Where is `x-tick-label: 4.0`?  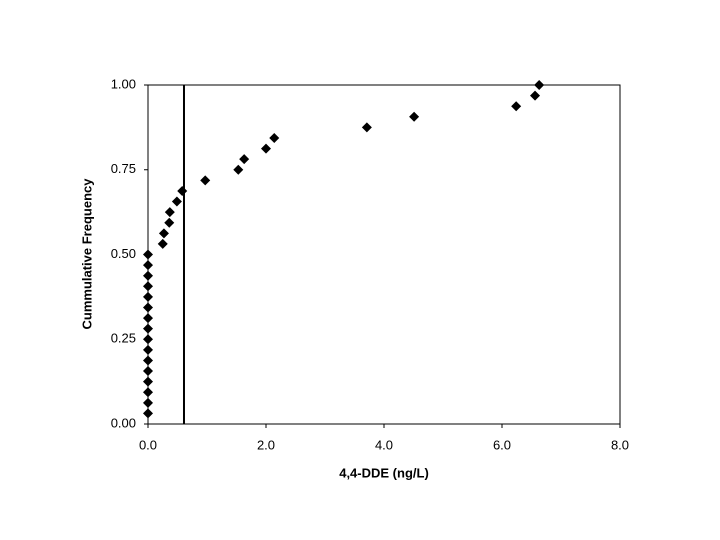 x-tick-label: 4.0 is located at coordinates (384, 444).